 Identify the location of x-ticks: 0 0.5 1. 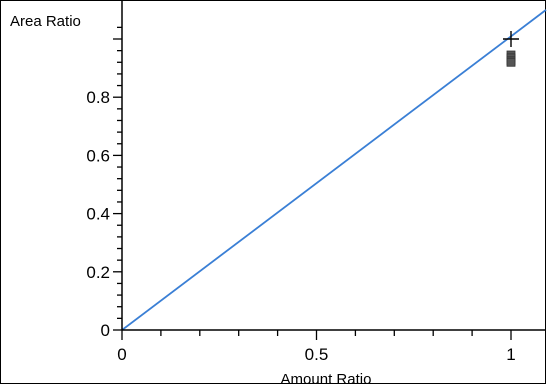
(316, 347).